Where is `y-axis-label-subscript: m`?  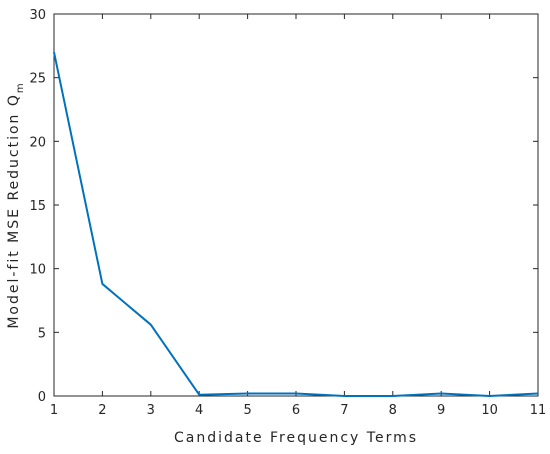
y-axis-label-subscript: m is located at coordinates (20, 87).